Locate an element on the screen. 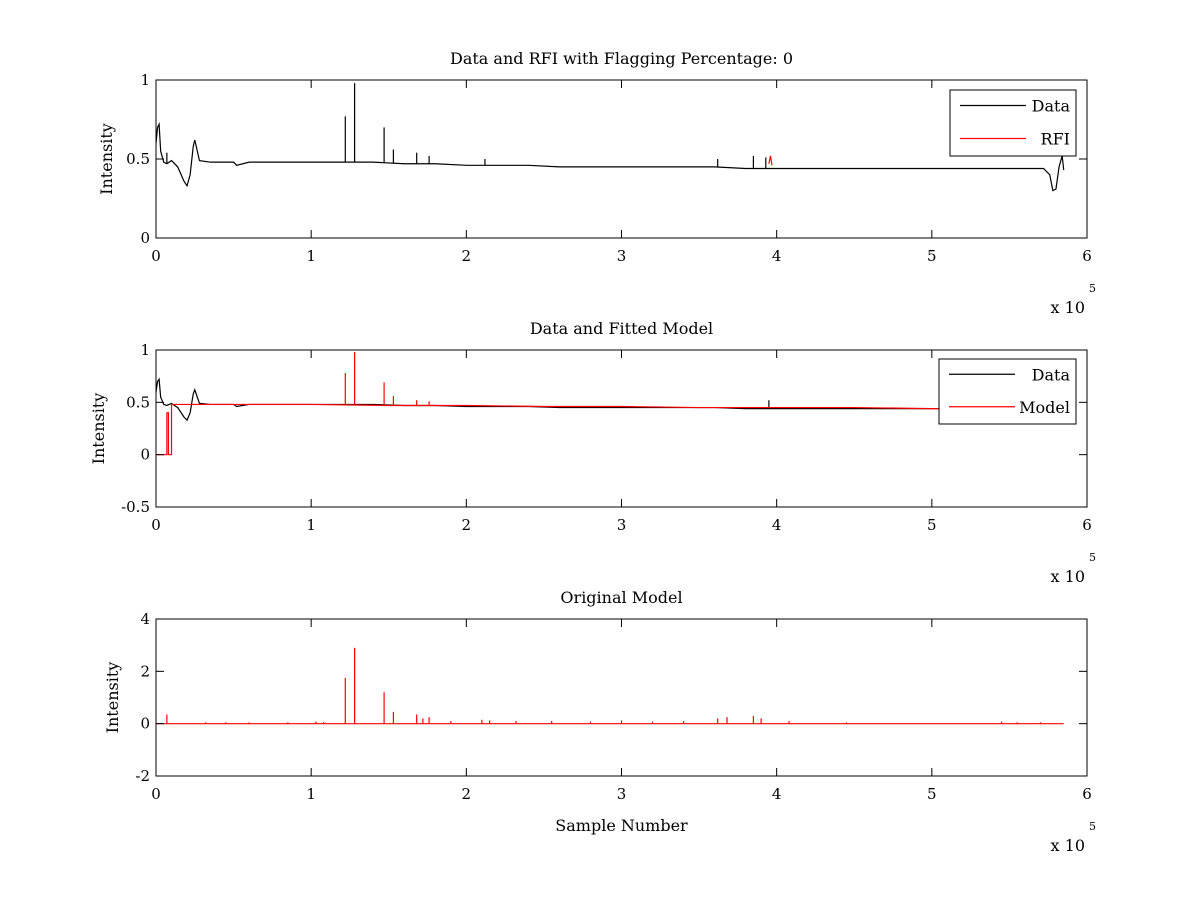  y-tick-label: 4 is located at coordinates (145, 619).